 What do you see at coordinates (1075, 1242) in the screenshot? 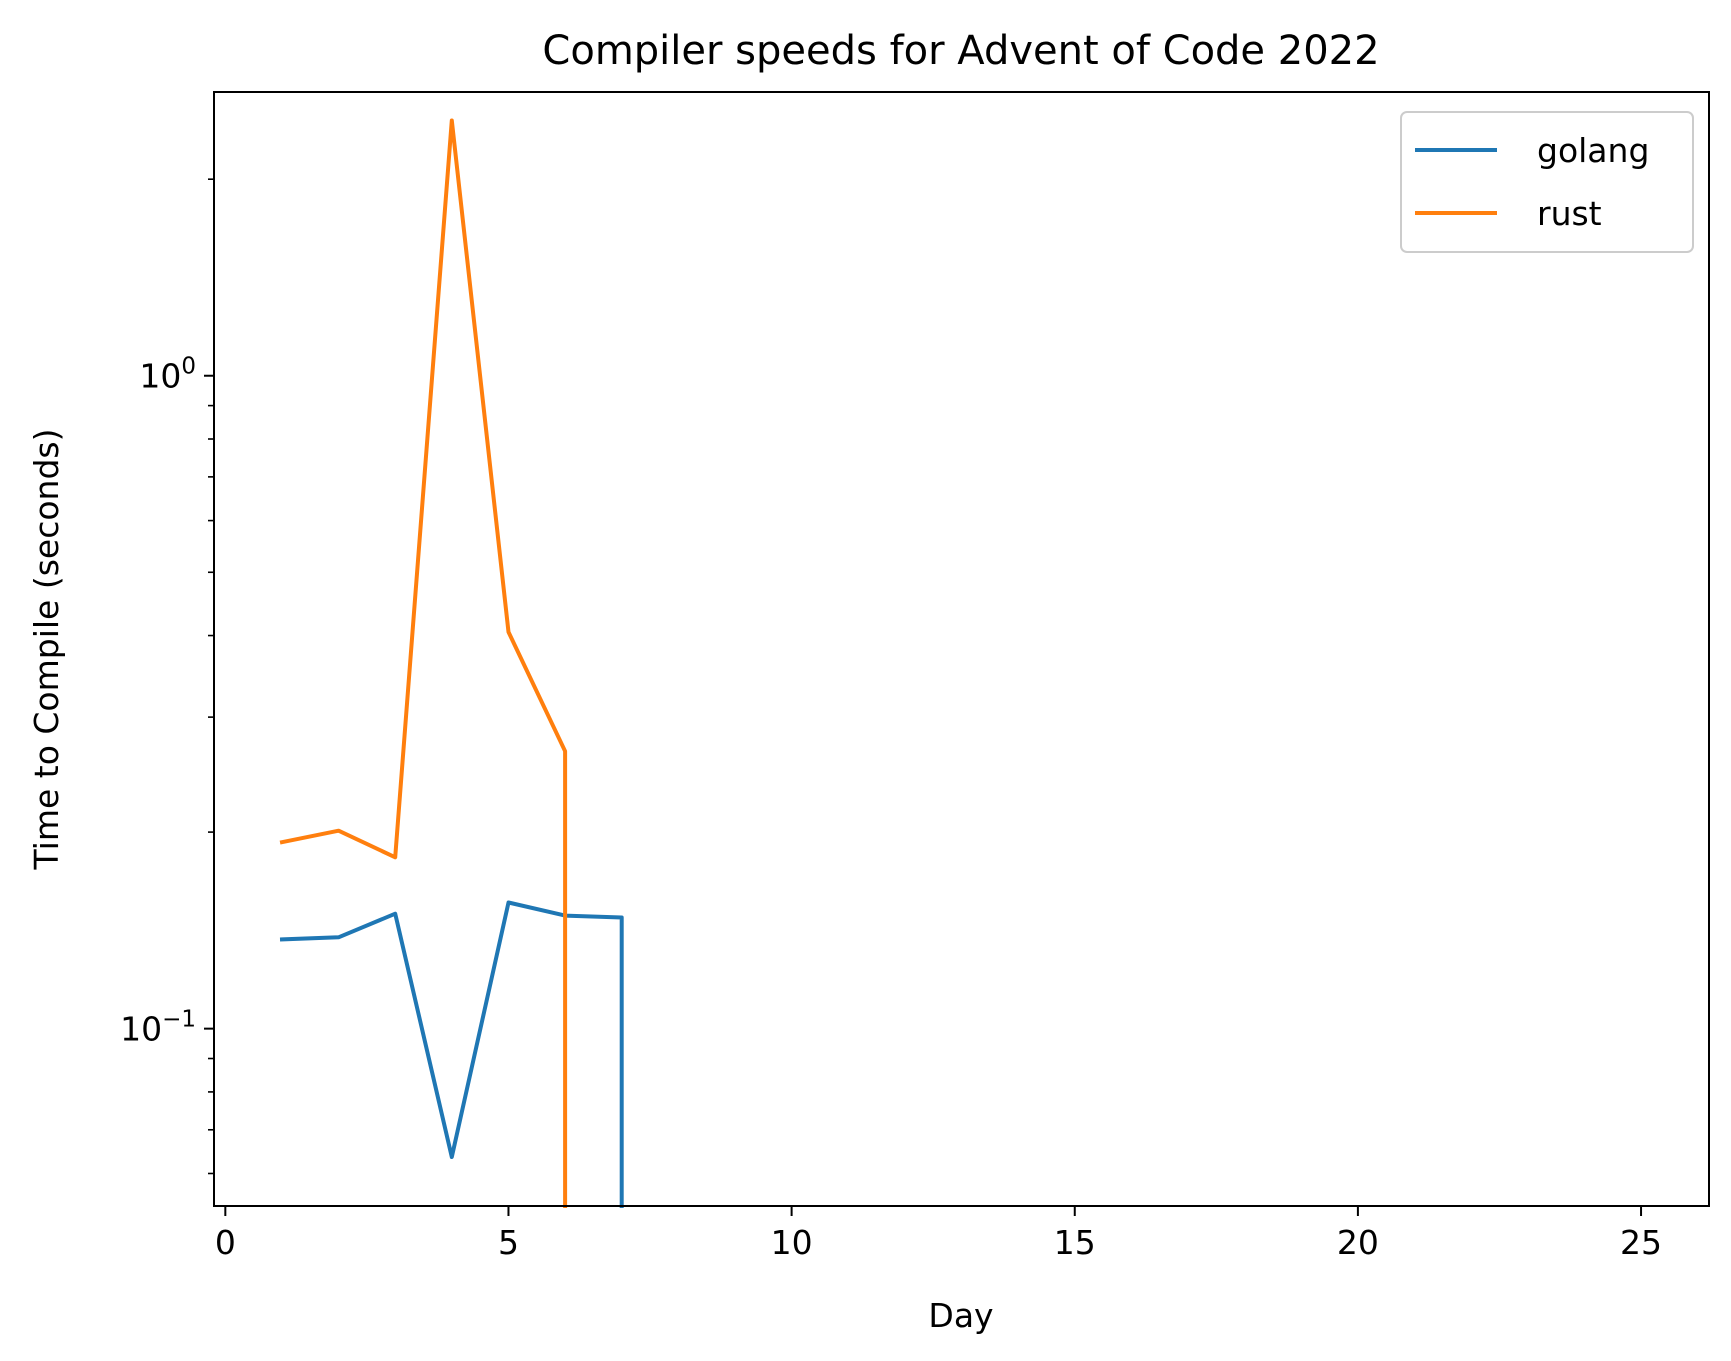
I see `x-tick-label: 15` at bounding box center [1075, 1242].